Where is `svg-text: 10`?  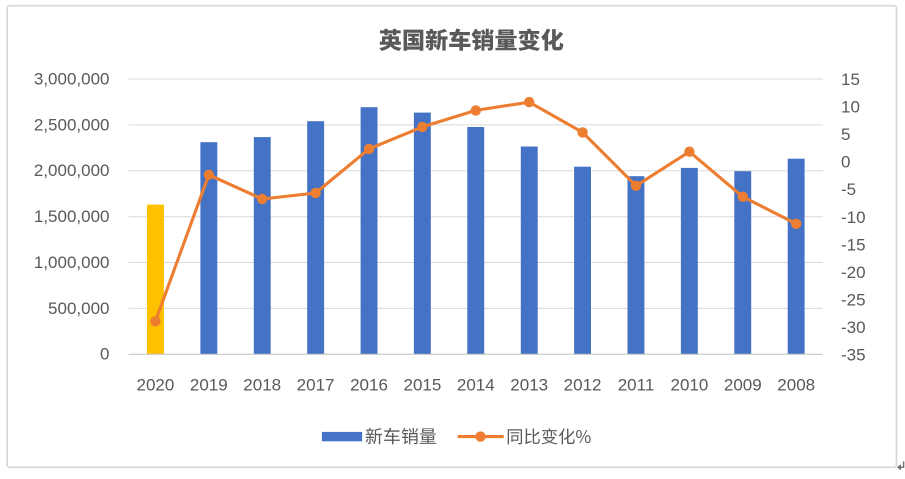 svg-text: 10 is located at coordinates (850, 107).